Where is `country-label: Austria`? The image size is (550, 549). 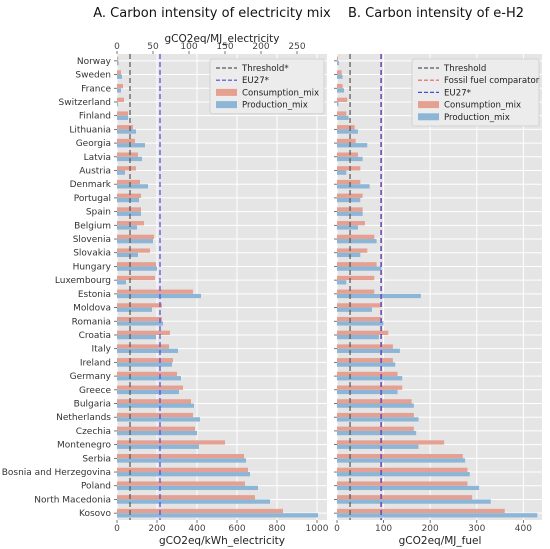
country-label: Austria is located at coordinates (95, 172).